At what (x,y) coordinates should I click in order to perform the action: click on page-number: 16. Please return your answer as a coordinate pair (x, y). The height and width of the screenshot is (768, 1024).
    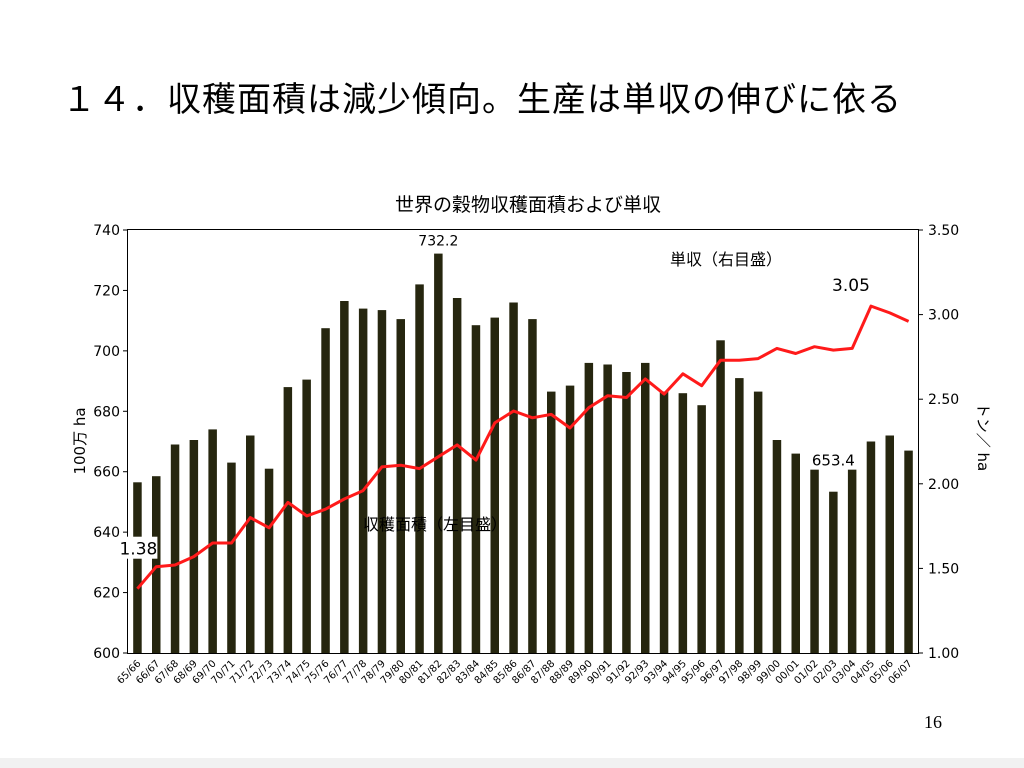
    Looking at the image, I should click on (933, 722).